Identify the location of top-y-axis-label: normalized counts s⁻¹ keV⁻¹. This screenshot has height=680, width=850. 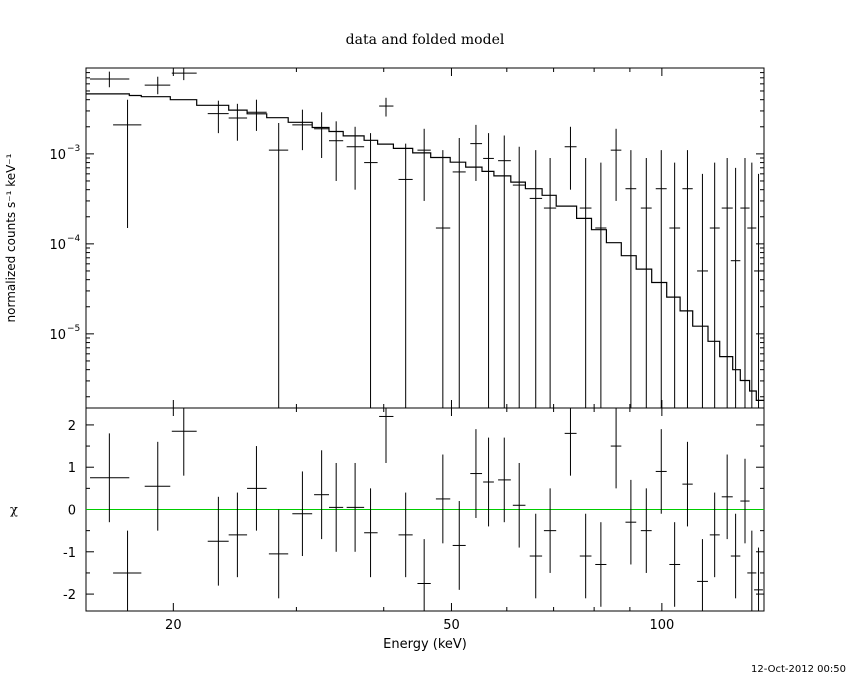
(11, 237).